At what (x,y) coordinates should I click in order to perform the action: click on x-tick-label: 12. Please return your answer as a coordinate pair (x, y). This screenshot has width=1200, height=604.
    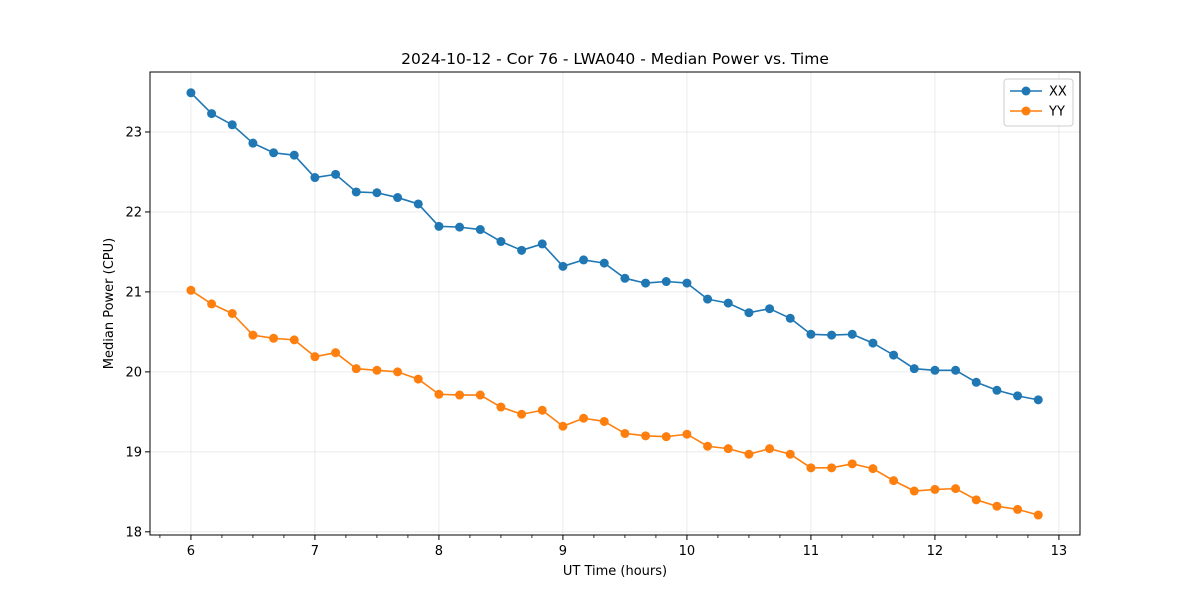
    Looking at the image, I should click on (935, 551).